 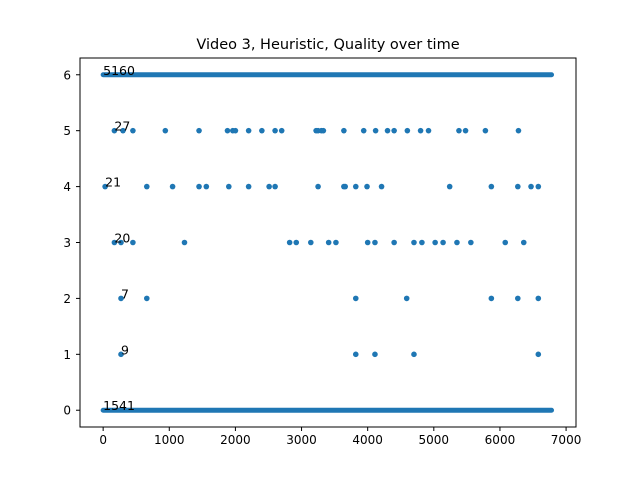 What do you see at coordinates (367, 440) in the screenshot?
I see `x-tick-label: 4000` at bounding box center [367, 440].